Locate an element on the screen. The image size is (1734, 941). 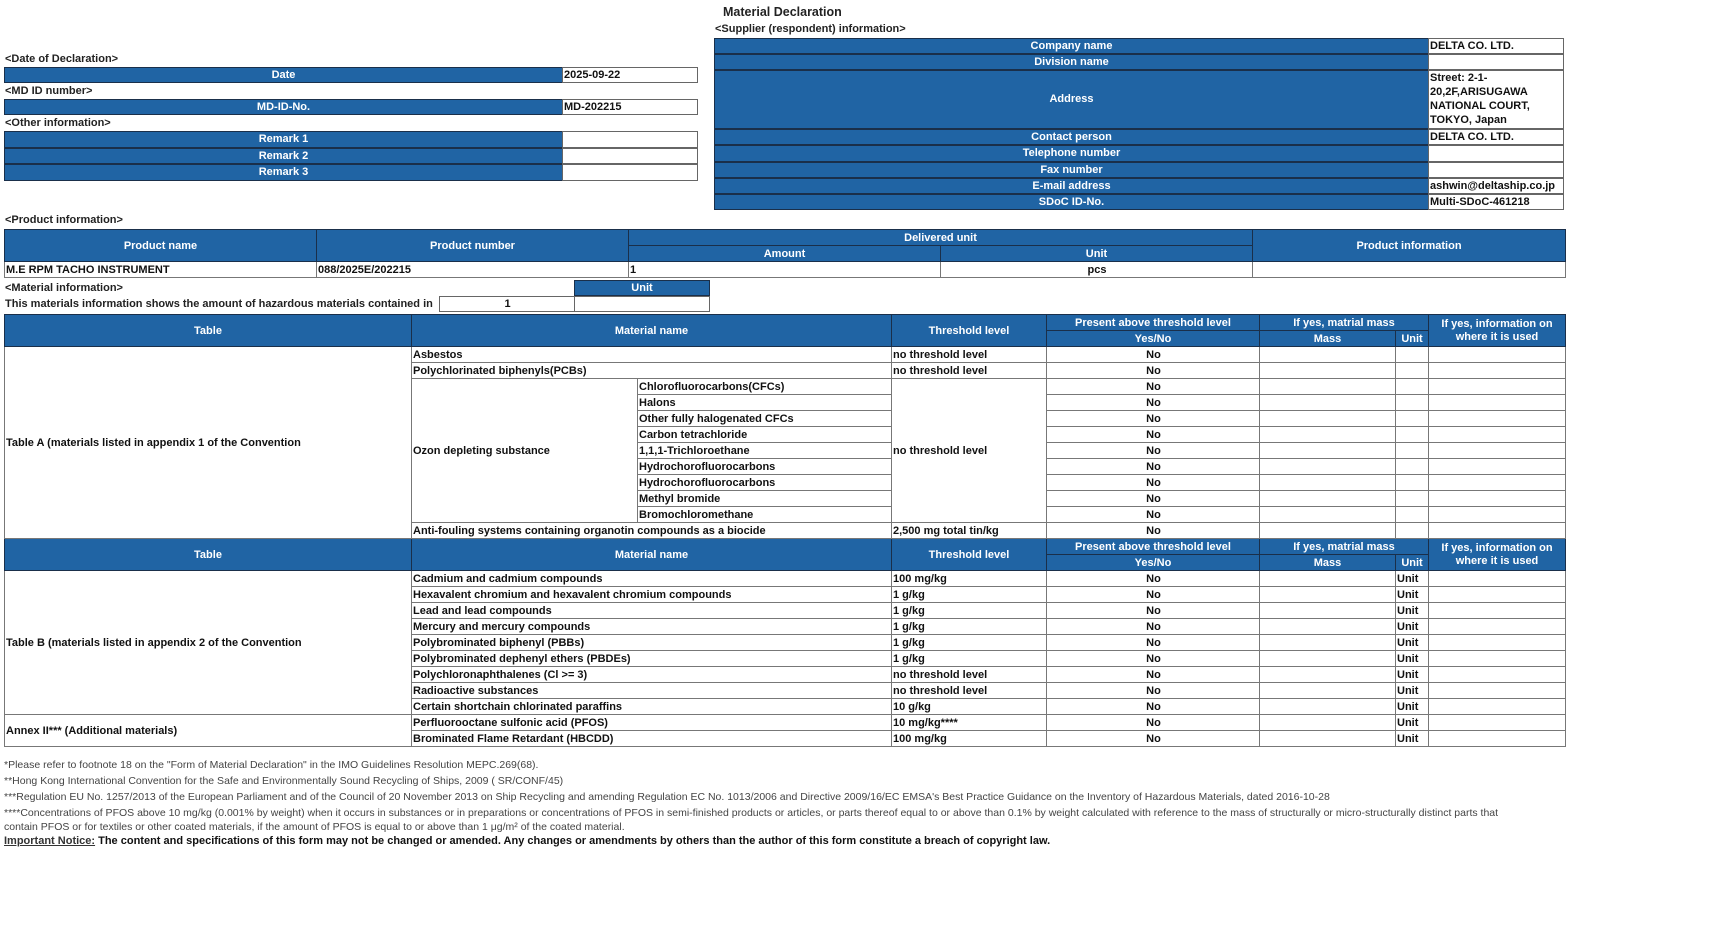
supplier-company-name-field: DELTA CO. LTD. is located at coordinates (1496, 46).